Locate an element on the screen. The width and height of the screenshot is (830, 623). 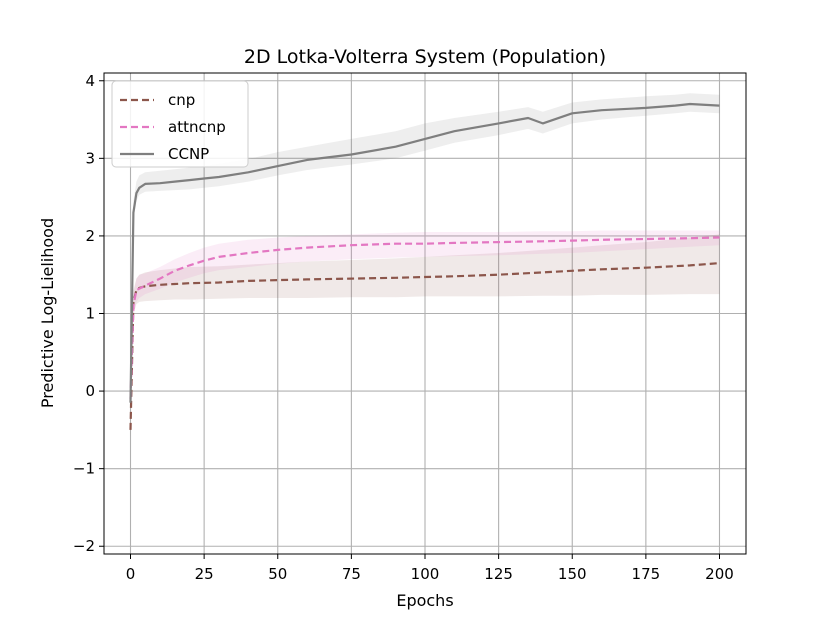
x-axis: 0 25 50 75 100 125 150 175 200 is located at coordinates (430, 568).